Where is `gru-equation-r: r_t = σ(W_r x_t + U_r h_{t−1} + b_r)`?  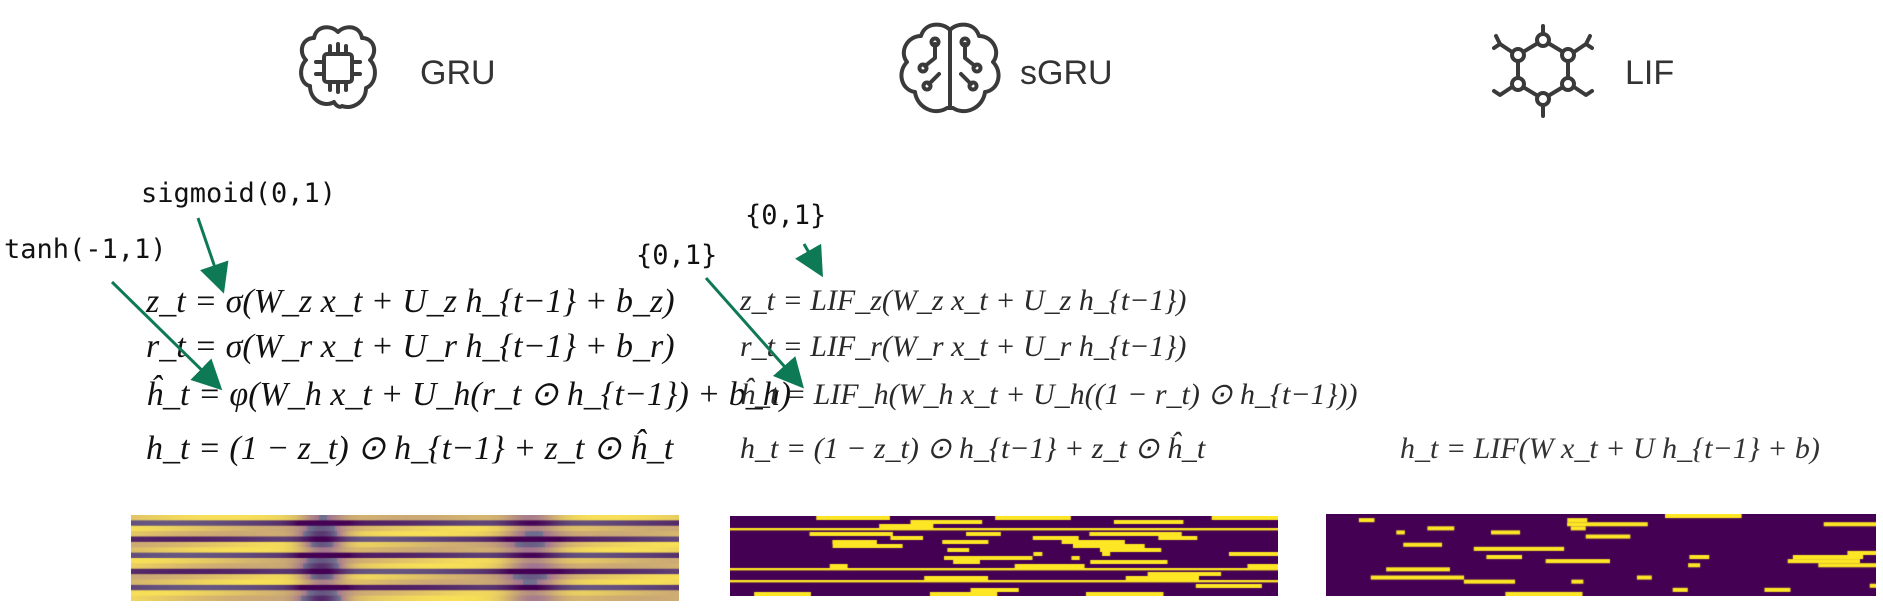
gru-equation-r: r_t = σ(W_r x_t + U_r h_{t−1} + b_r) is located at coordinates (410, 346).